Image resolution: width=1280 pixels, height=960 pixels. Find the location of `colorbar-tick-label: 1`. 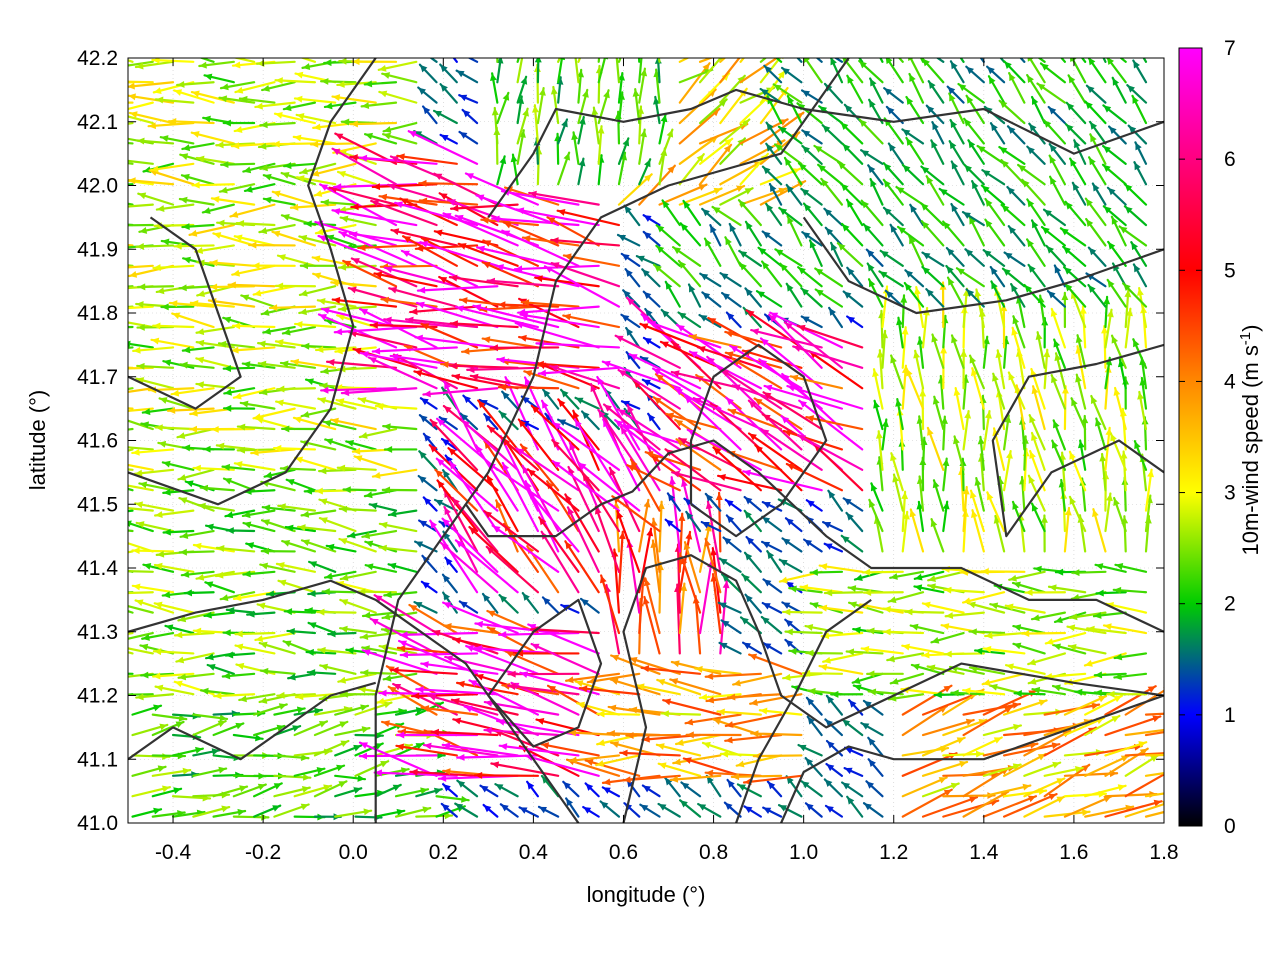

colorbar-tick-label: 1 is located at coordinates (1230, 715).